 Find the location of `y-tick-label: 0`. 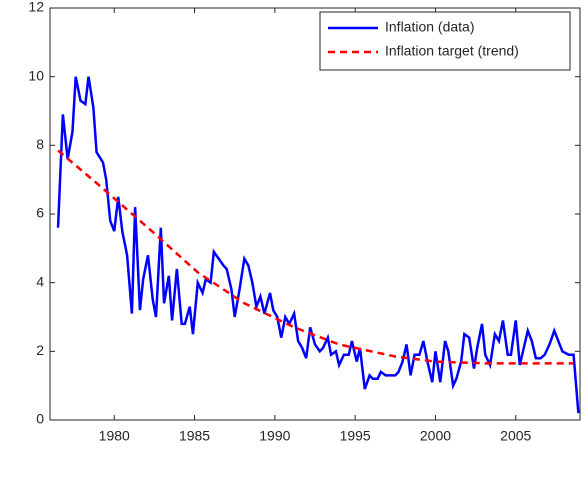

y-tick-label: 0 is located at coordinates (40, 419).